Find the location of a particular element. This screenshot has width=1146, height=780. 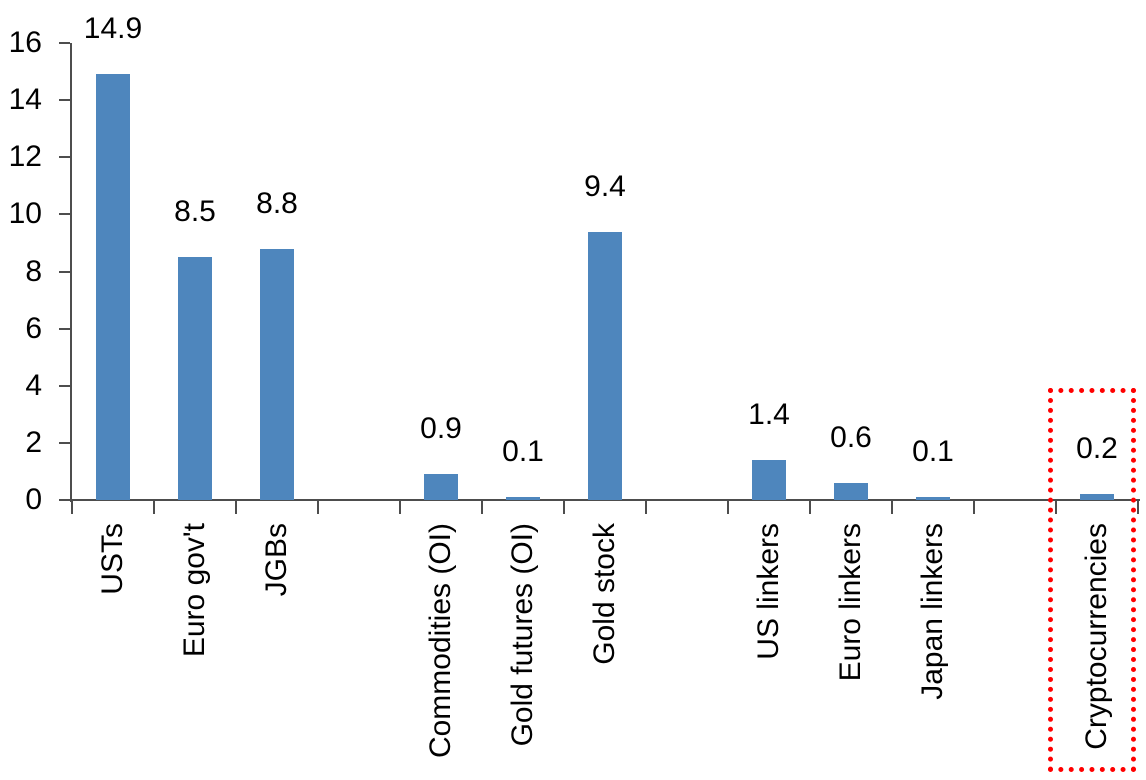

bar-gold-stock is located at coordinates (605, 365).